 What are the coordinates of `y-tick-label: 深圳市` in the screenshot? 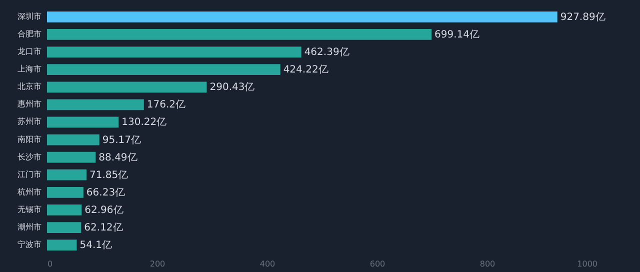 It's located at (30, 16).